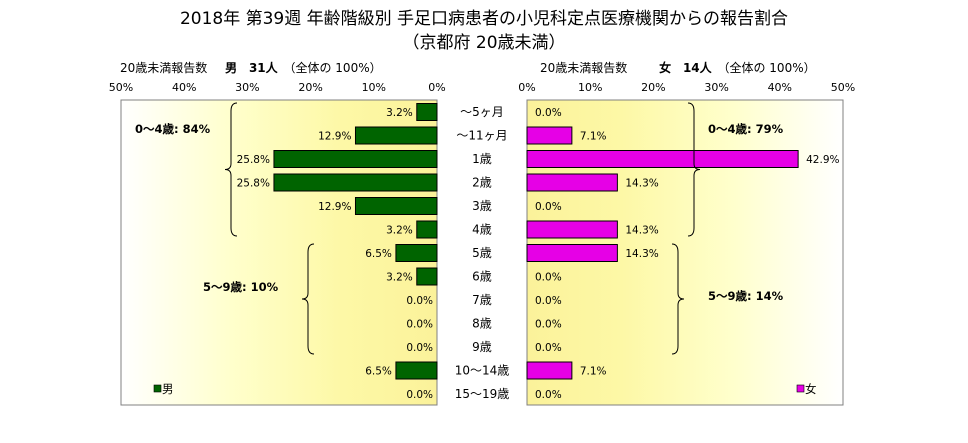  What do you see at coordinates (241, 287) in the screenshot?
I see `male-5-9-annotation: 5～9歳: 10%` at bounding box center [241, 287].